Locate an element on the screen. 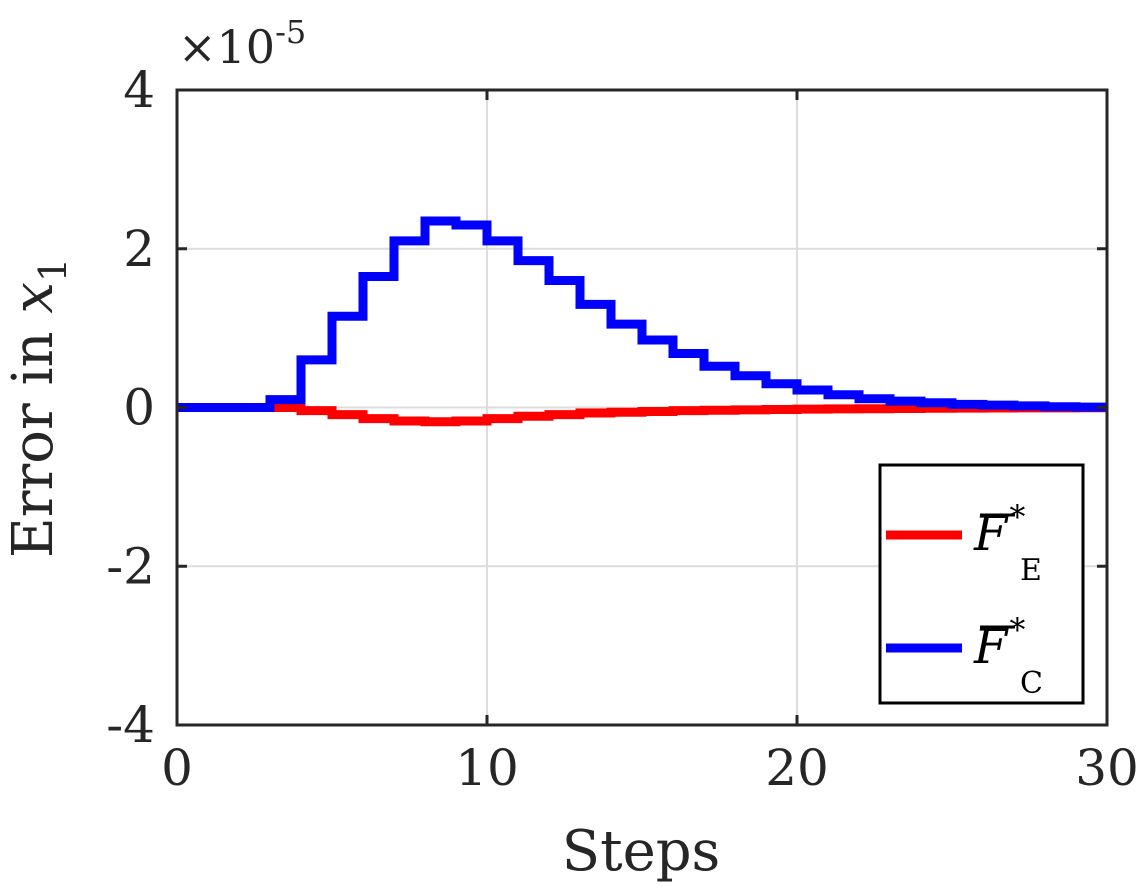  x-tick-label: 0 is located at coordinates (177, 768).